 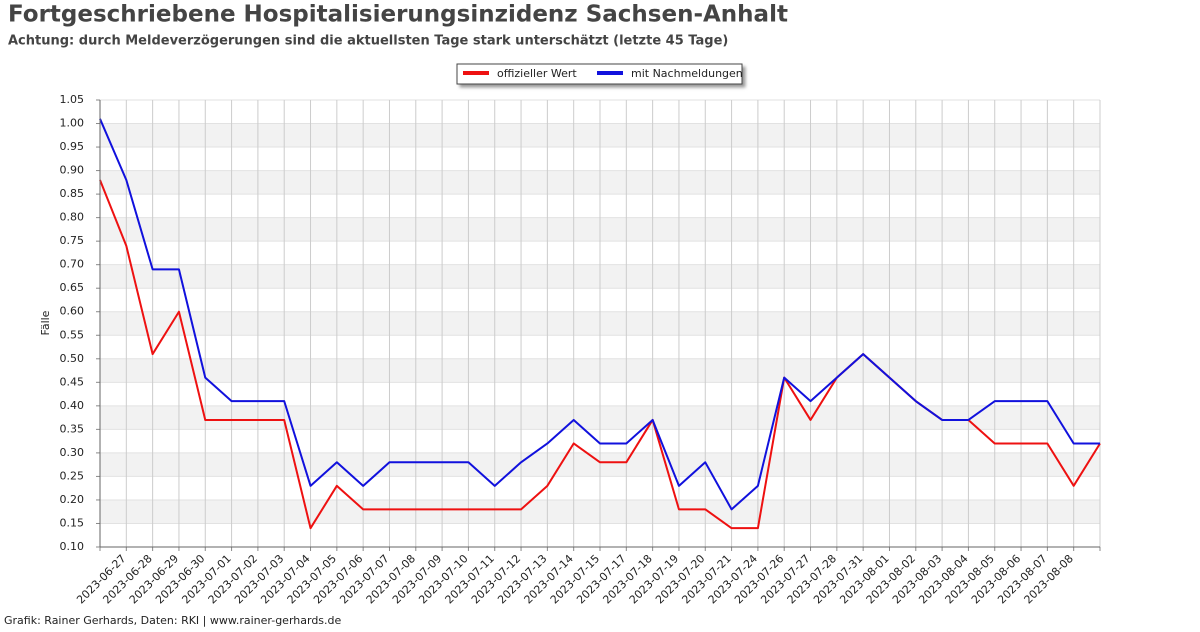 What do you see at coordinates (72, 123) in the screenshot?
I see `y-tick-label: 1.00` at bounding box center [72, 123].